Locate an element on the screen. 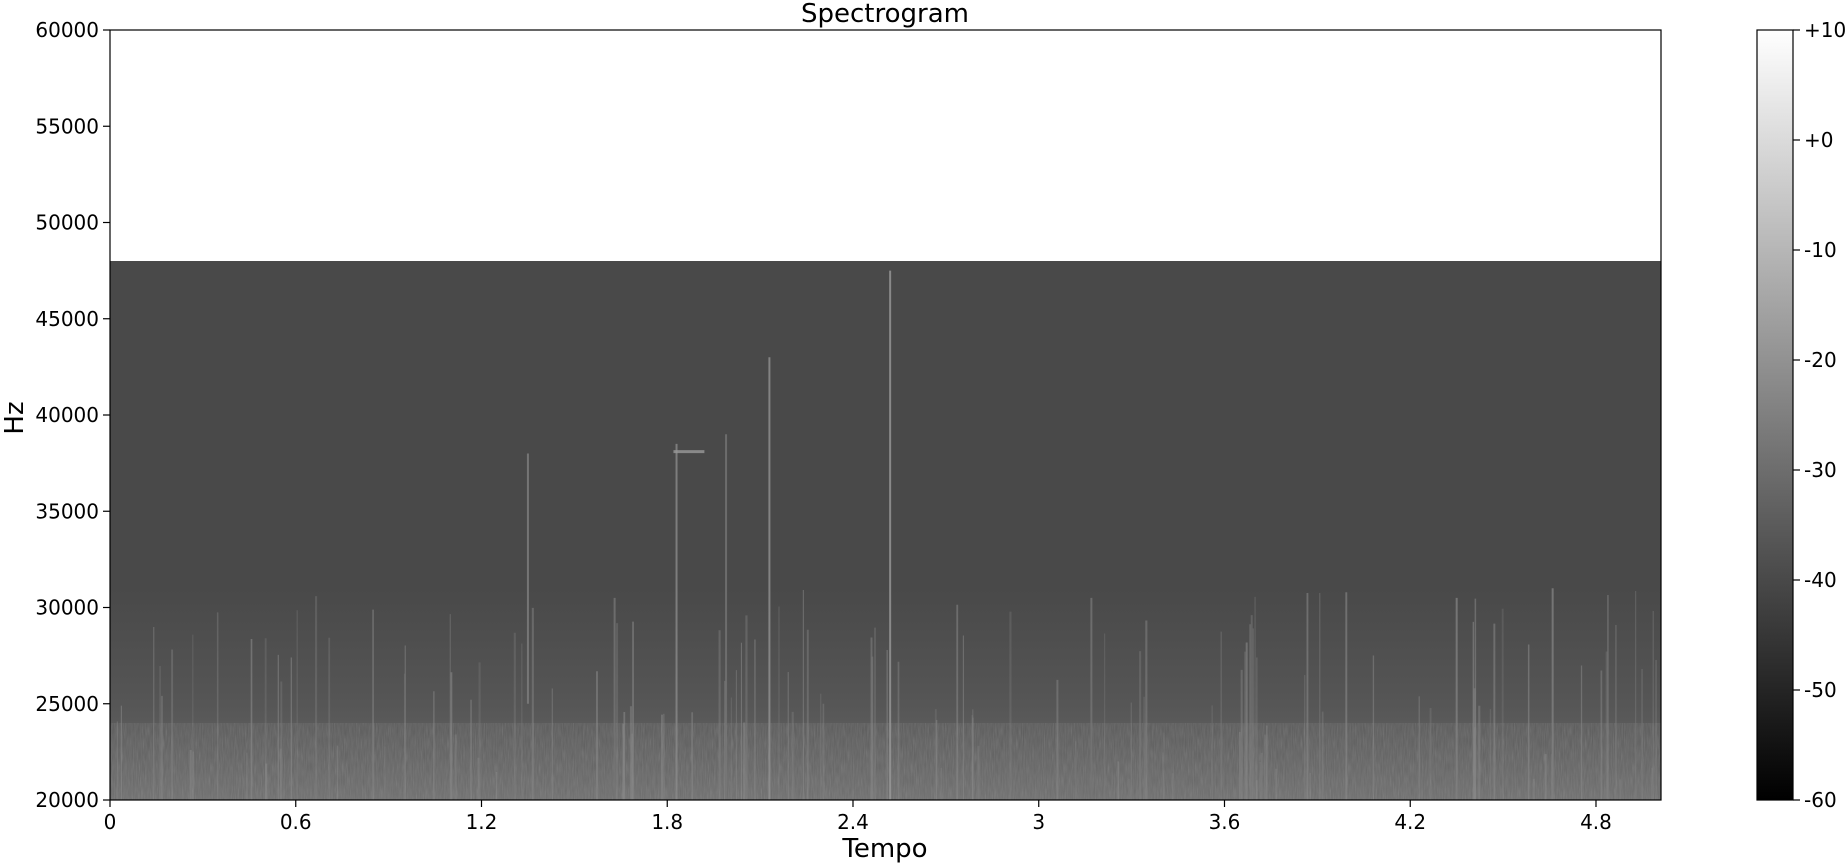 This screenshot has width=1848, height=863. y-tick-label: 45000 is located at coordinates (67, 319).